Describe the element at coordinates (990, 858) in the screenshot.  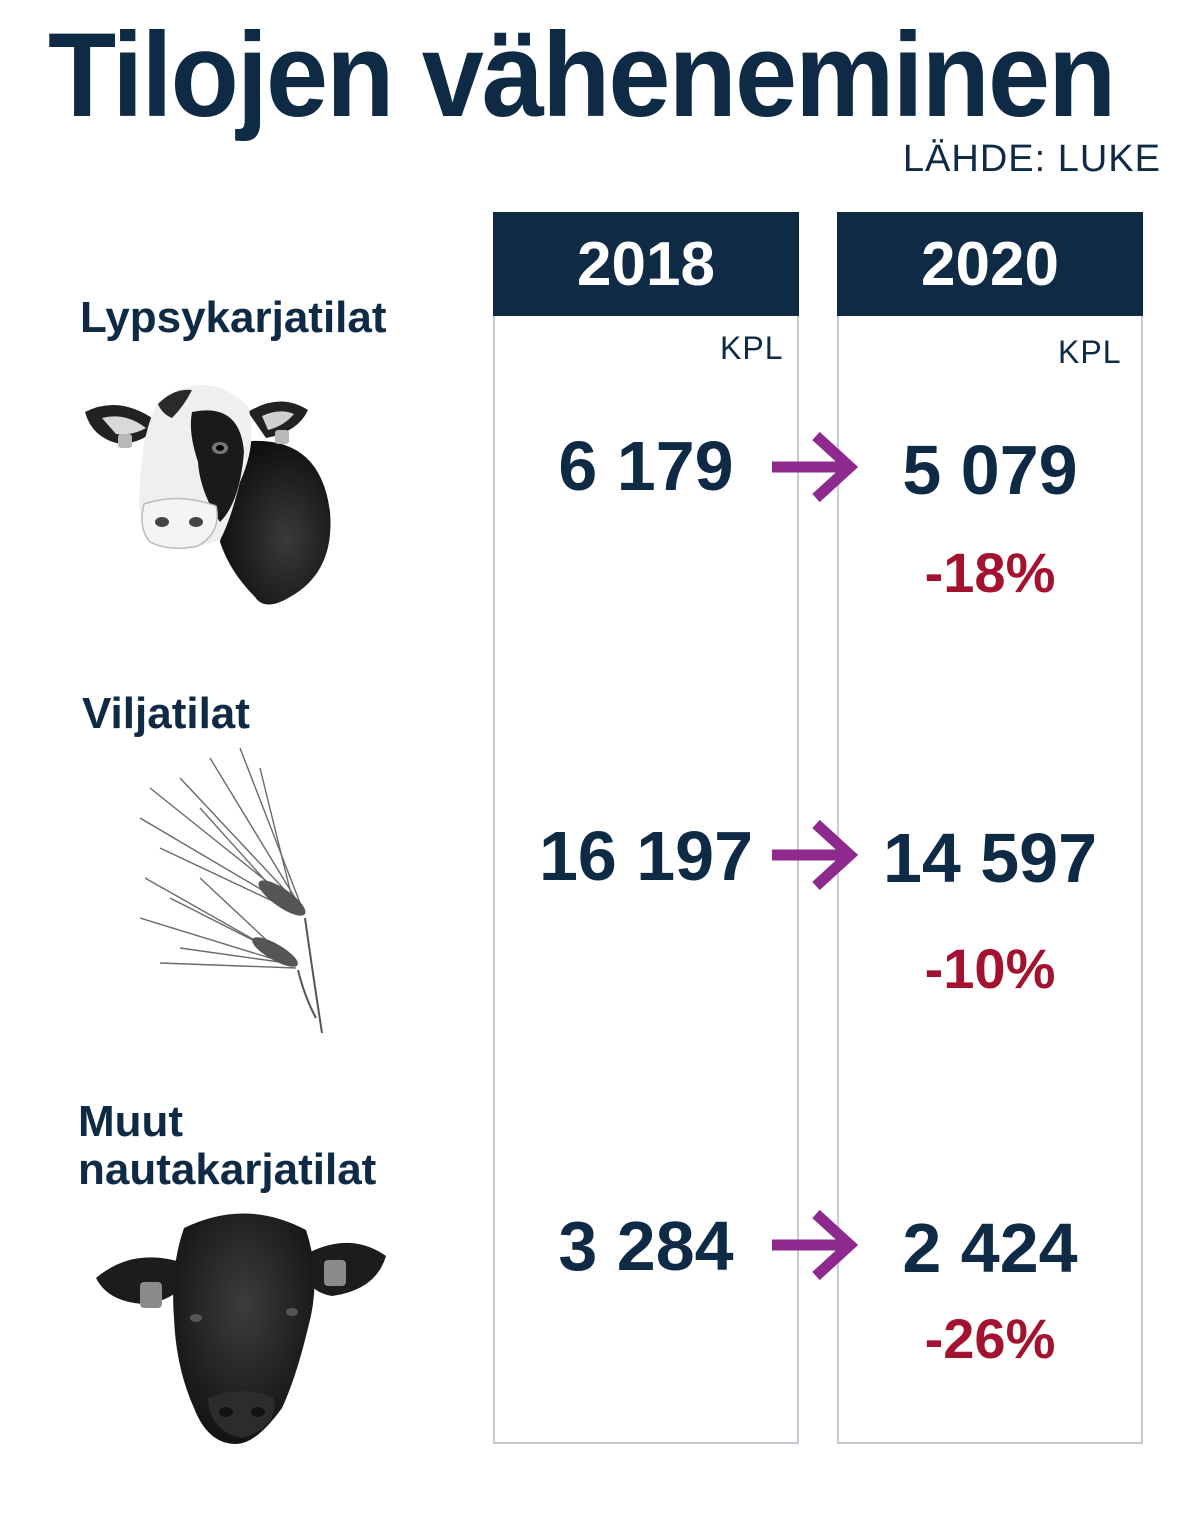
I see `value-2020-grain: 14 597` at that location.